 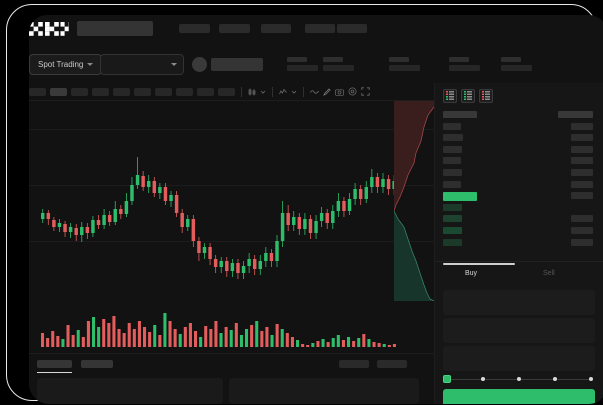 I want to click on candle-type-icon, so click(x=252, y=92).